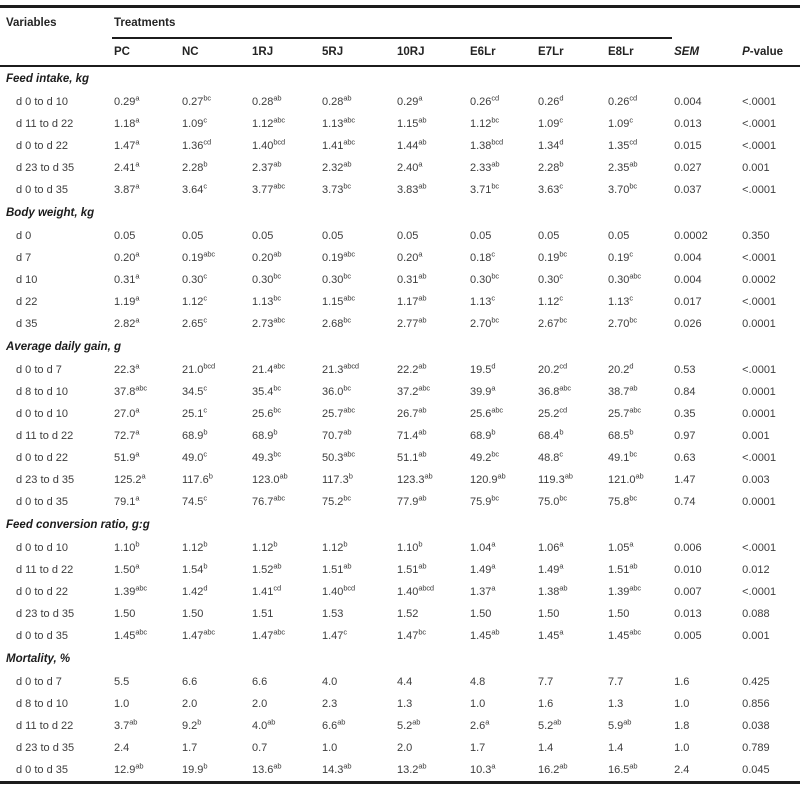 The width and height of the screenshot is (800, 795). Describe the element at coordinates (190, 704) in the screenshot. I see `value-cell: 2.0` at that location.